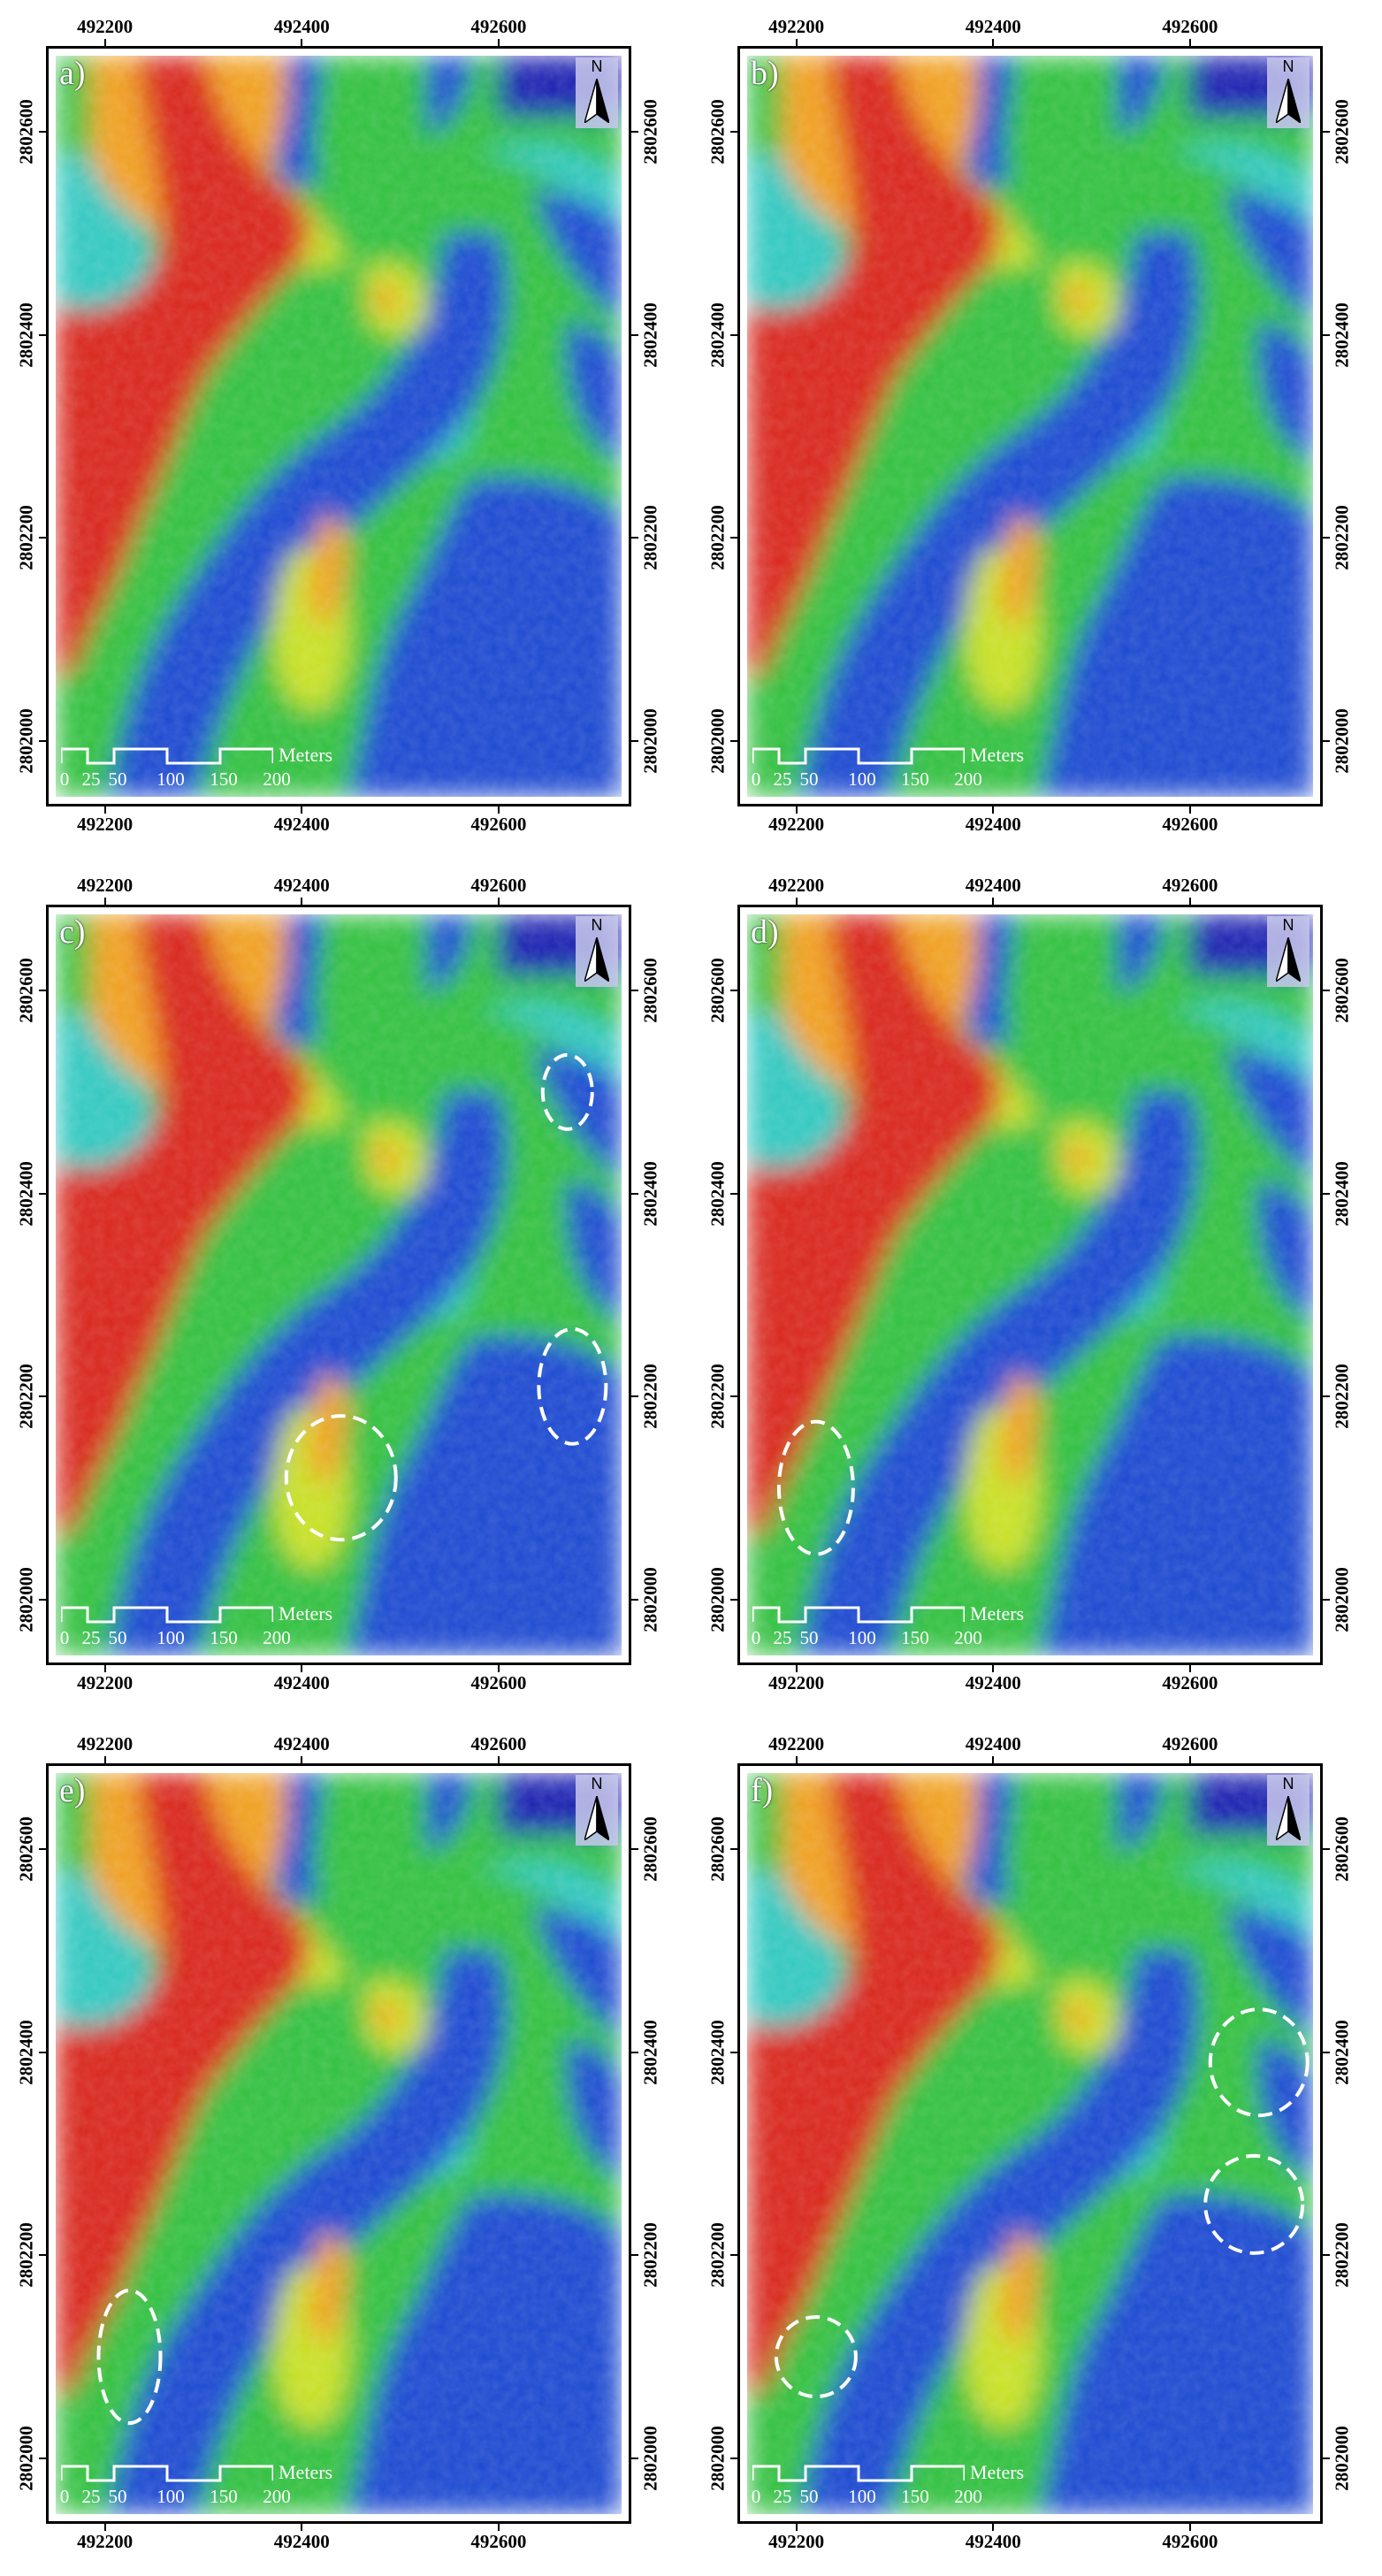 The image size is (1382, 2576). I want to click on scale-bar-line, so click(858, 2473).